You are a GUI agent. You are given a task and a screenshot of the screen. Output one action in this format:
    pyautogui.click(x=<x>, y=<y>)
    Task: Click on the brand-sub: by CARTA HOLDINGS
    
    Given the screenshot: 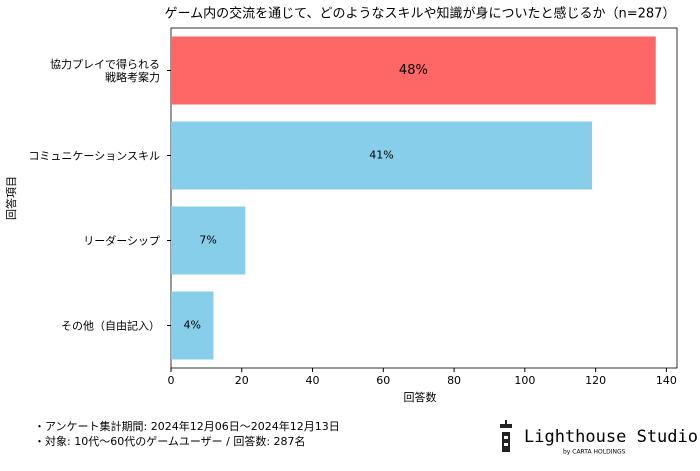 What is the action you would take?
    pyautogui.click(x=594, y=452)
    